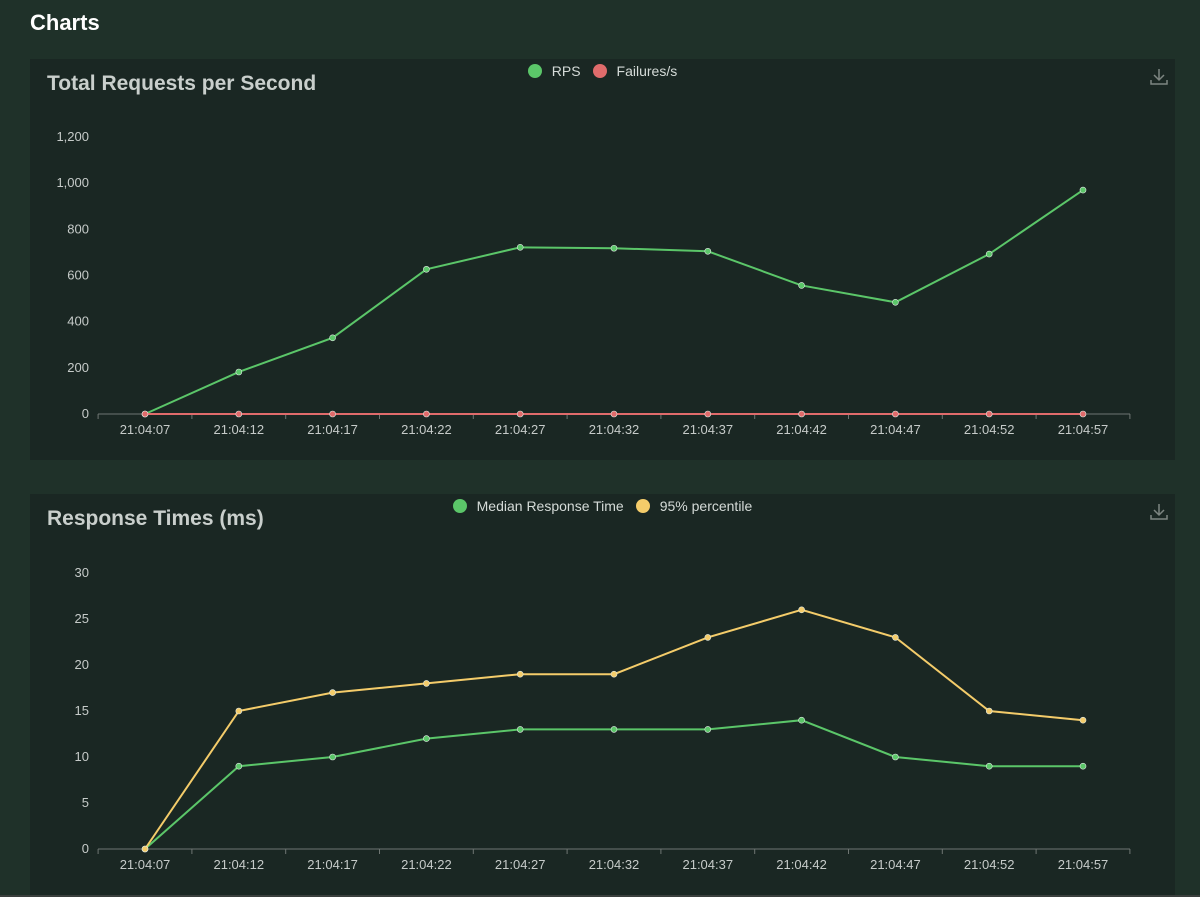 The width and height of the screenshot is (1200, 897). What do you see at coordinates (82, 756) in the screenshot?
I see `y-tick-label: 10` at bounding box center [82, 756].